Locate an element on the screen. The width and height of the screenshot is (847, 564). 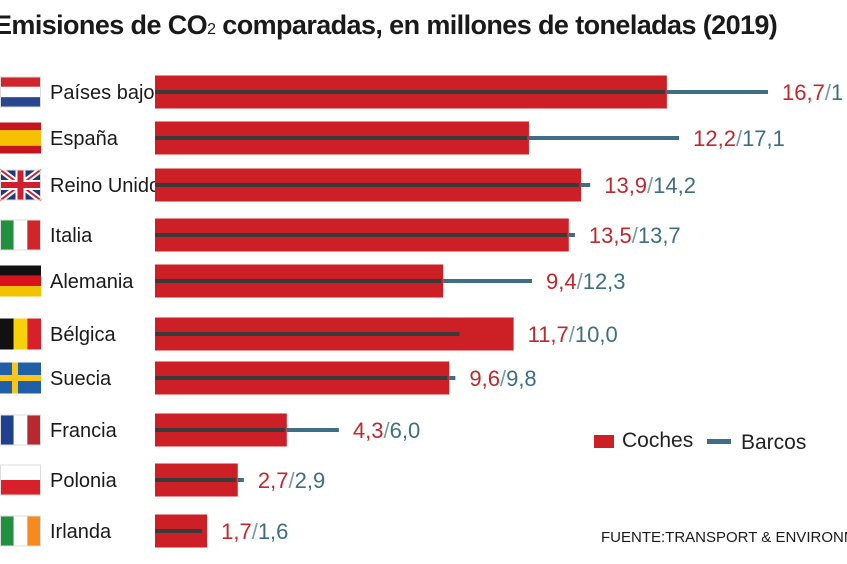
value-label-paises-bajos: 16,7/1 is located at coordinates (812, 92).